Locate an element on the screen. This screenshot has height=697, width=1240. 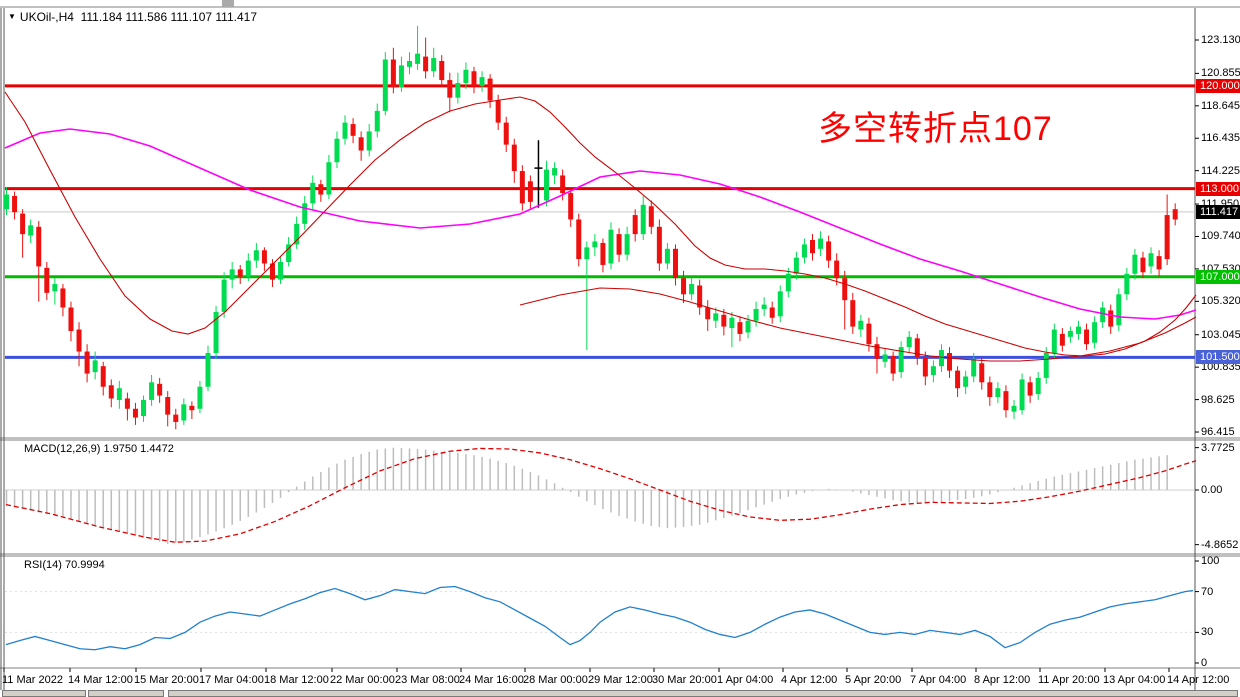
macd-indicator-label: MACD(12,26,9) 1.9750 1.4472 is located at coordinates (99, 449).